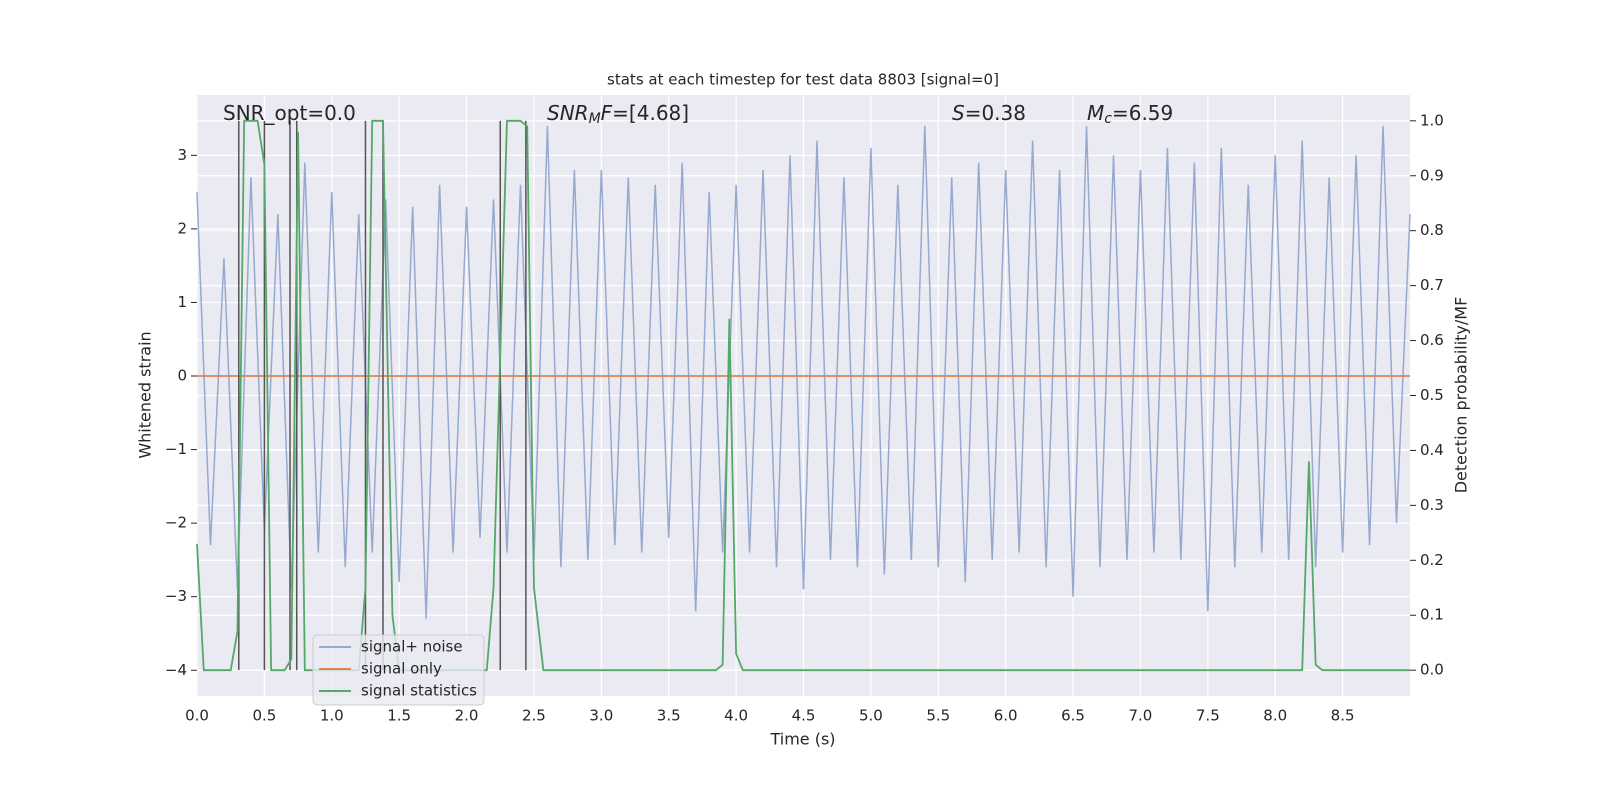  I want to click on x-tick-label: 5.0, so click(871, 716).